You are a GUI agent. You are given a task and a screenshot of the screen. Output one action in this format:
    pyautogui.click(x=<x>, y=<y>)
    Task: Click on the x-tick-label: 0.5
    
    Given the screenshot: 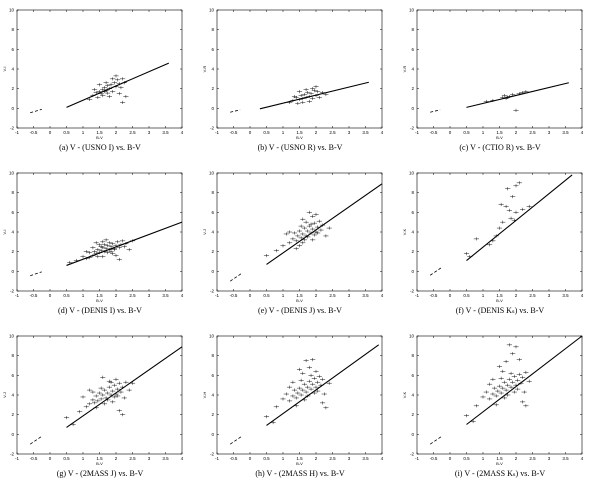 What is the action you would take?
    pyautogui.click(x=66, y=132)
    